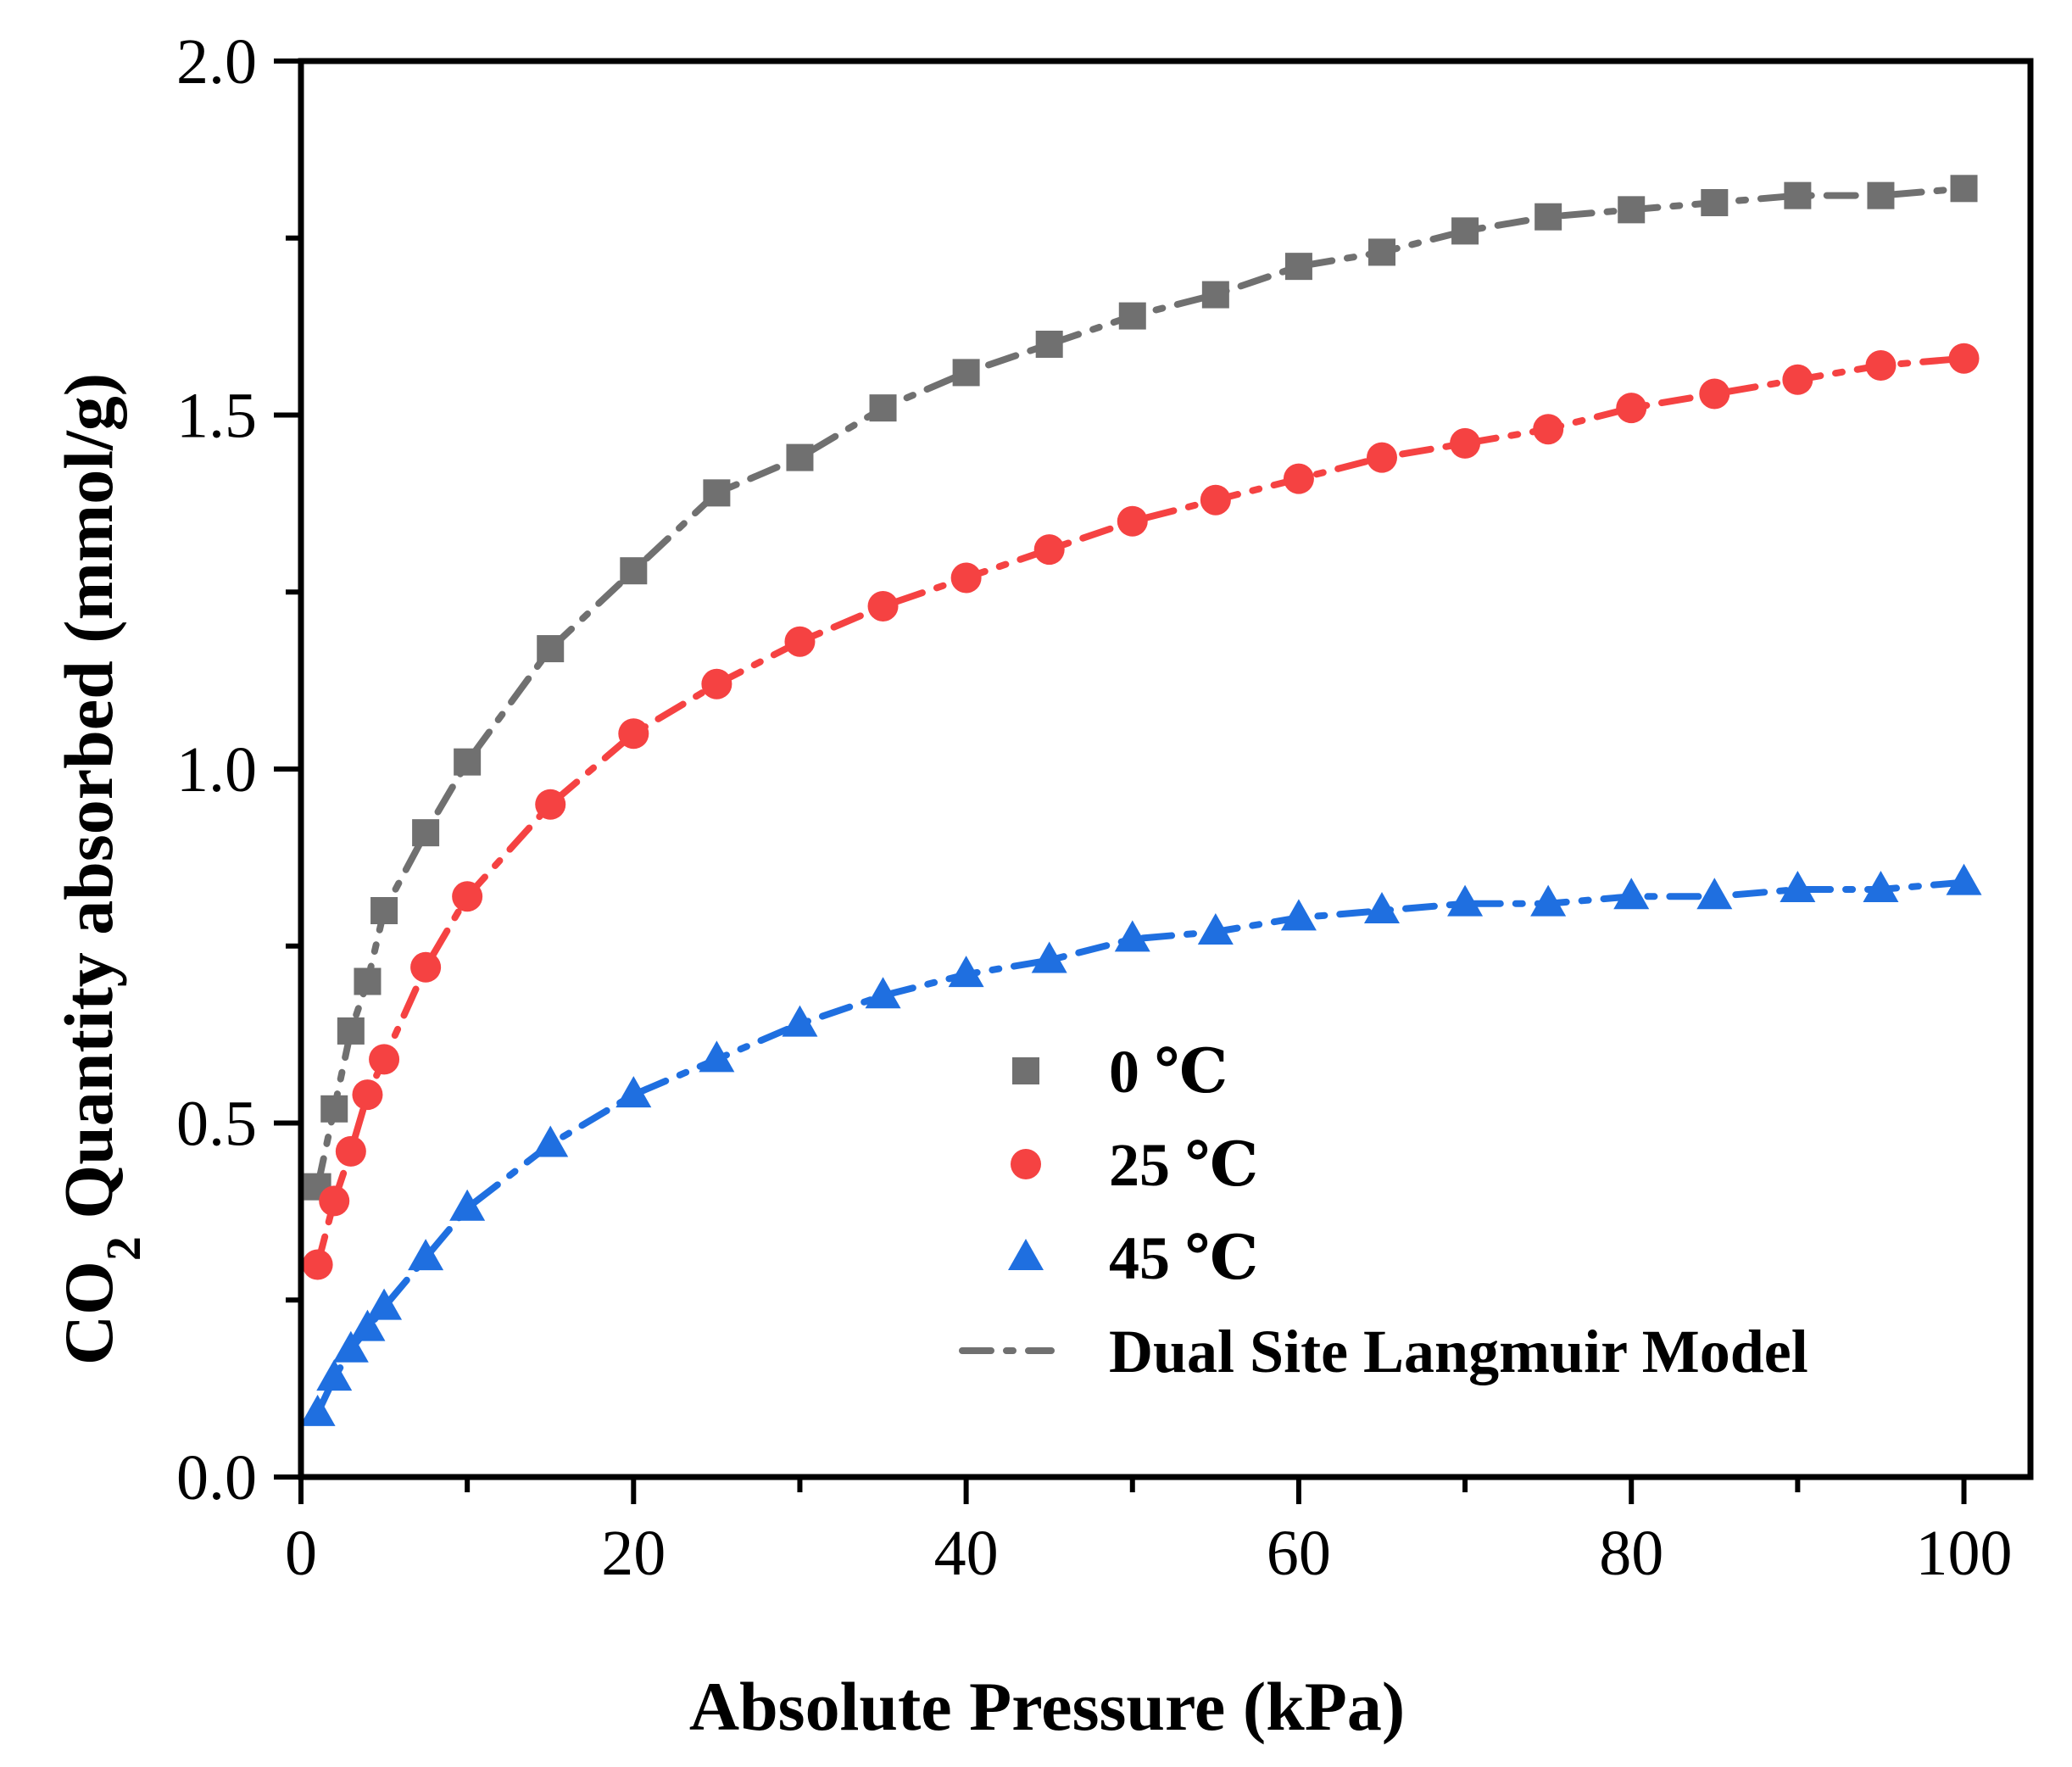  What do you see at coordinates (1183, 1258) in the screenshot?
I see `legend-label: 45 ℃` at bounding box center [1183, 1258].